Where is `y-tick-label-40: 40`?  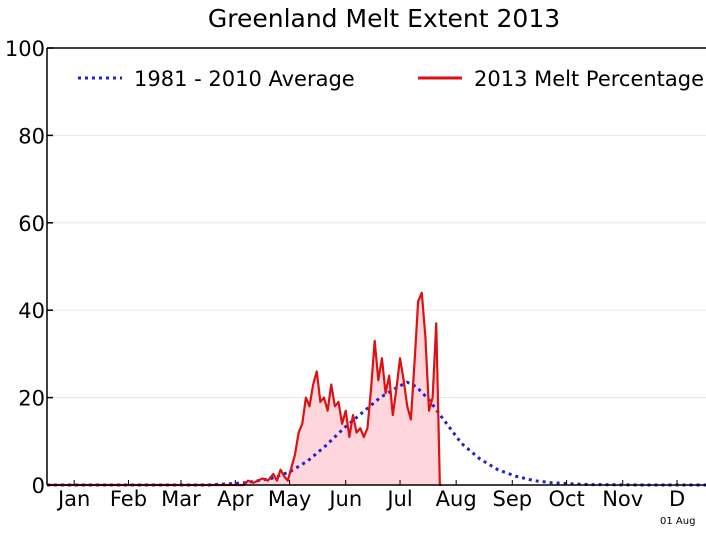 y-tick-label-40: 40 is located at coordinates (31, 311).